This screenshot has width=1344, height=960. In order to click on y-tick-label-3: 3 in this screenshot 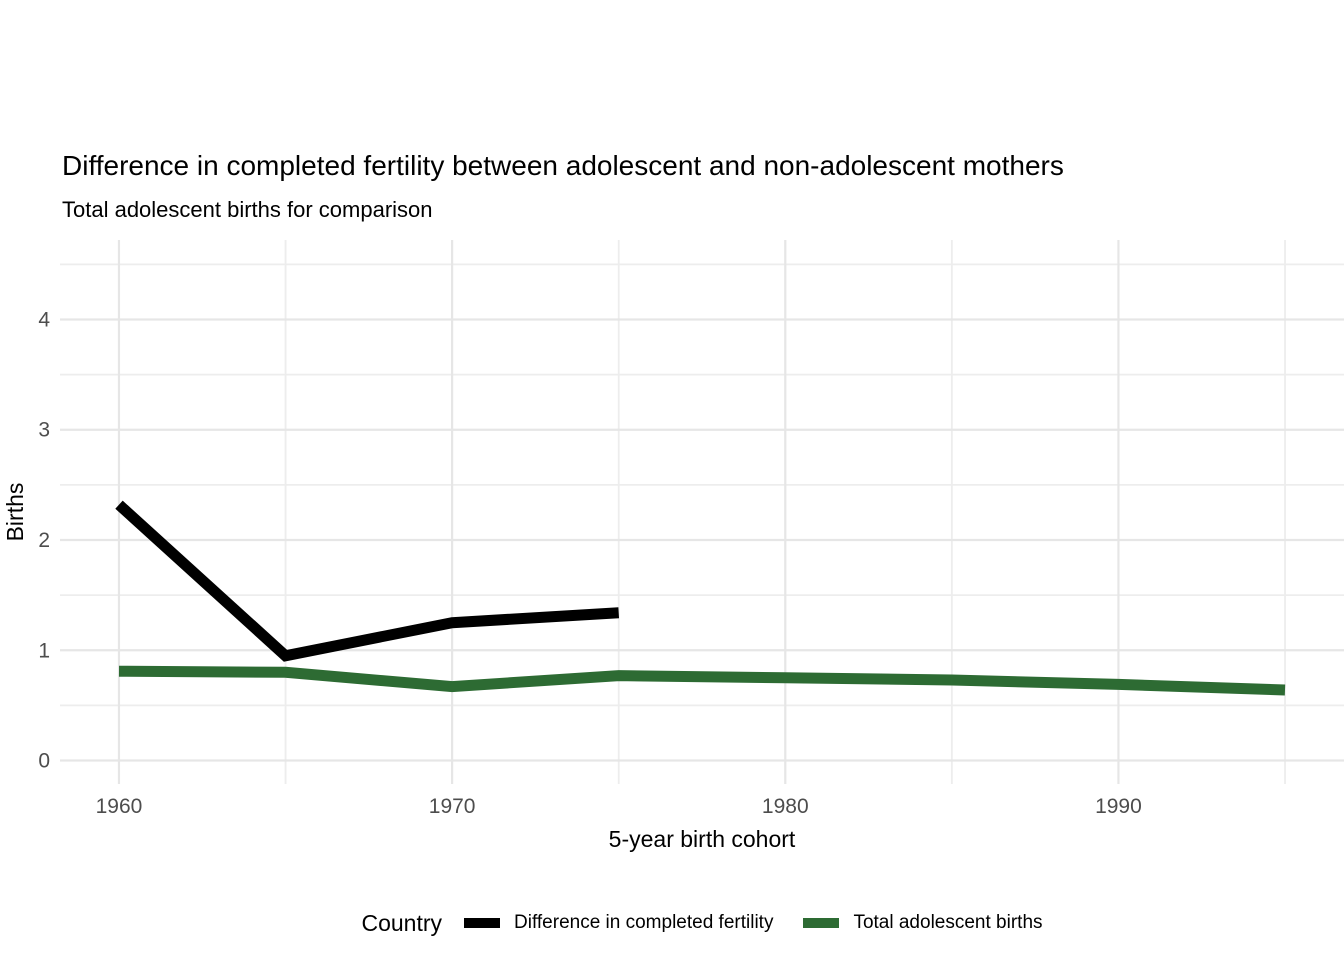, I will do `click(44, 430)`.